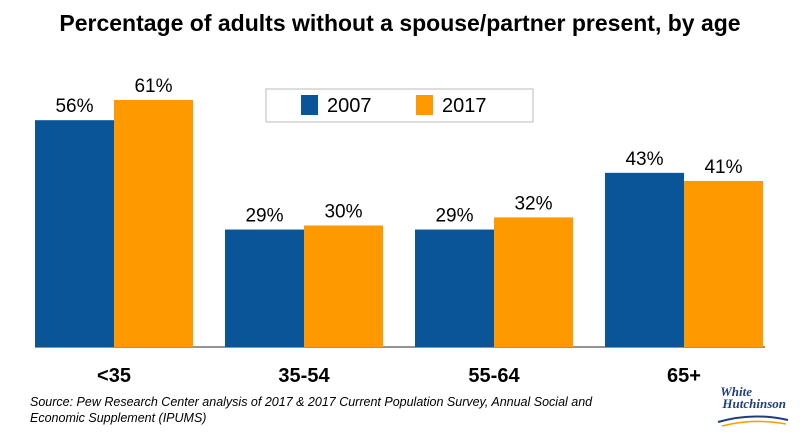 This screenshot has height=435, width=800. What do you see at coordinates (349, 106) in the screenshot?
I see `legend-label-2007: 2007` at bounding box center [349, 106].